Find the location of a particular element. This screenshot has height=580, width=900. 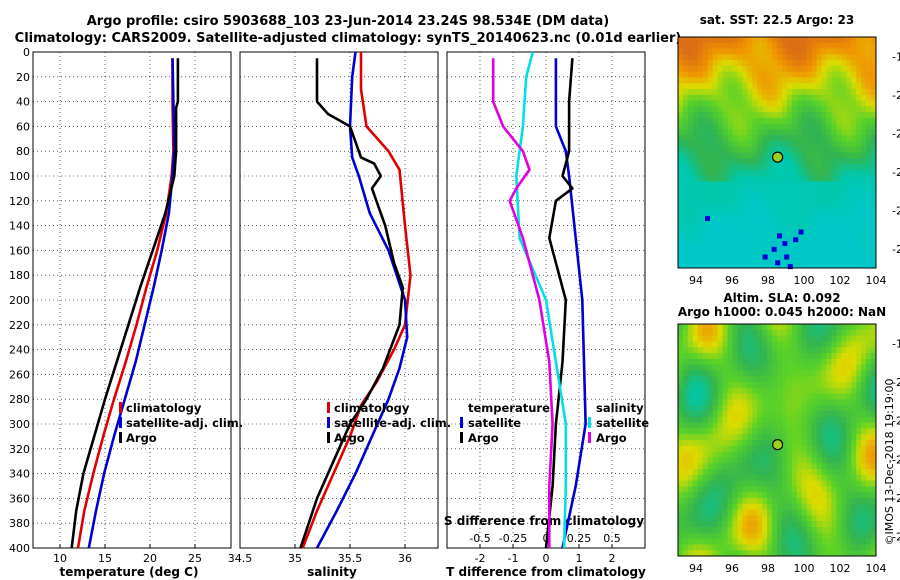

lon-tick-label: 104 is located at coordinates (876, 568).